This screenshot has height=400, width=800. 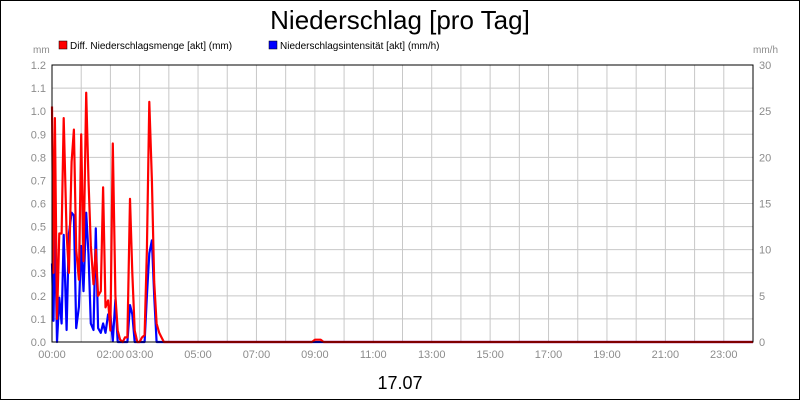 What do you see at coordinates (41, 50) in the screenshot?
I see `left-axis-unit: mm` at bounding box center [41, 50].